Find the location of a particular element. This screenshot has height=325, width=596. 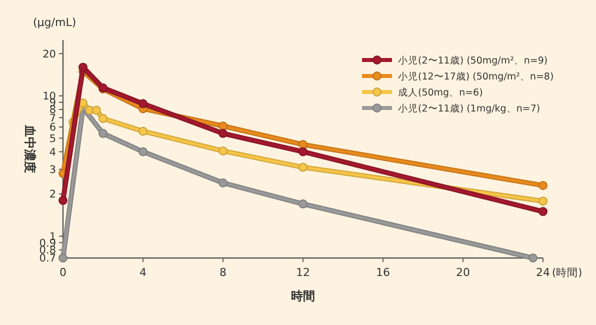

x-axis-title: 時間 is located at coordinates (303, 296).